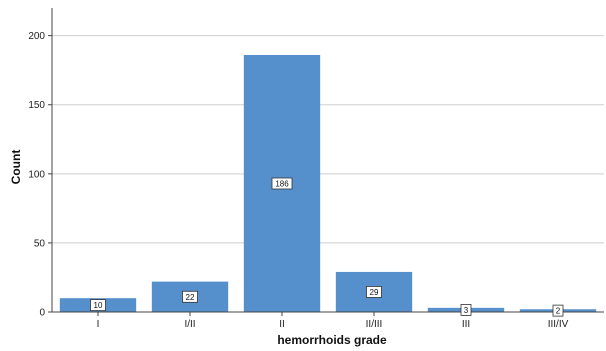 This screenshot has width=606, height=351. Describe the element at coordinates (466, 324) in the screenshot. I see `x-tick-label: III` at that location.